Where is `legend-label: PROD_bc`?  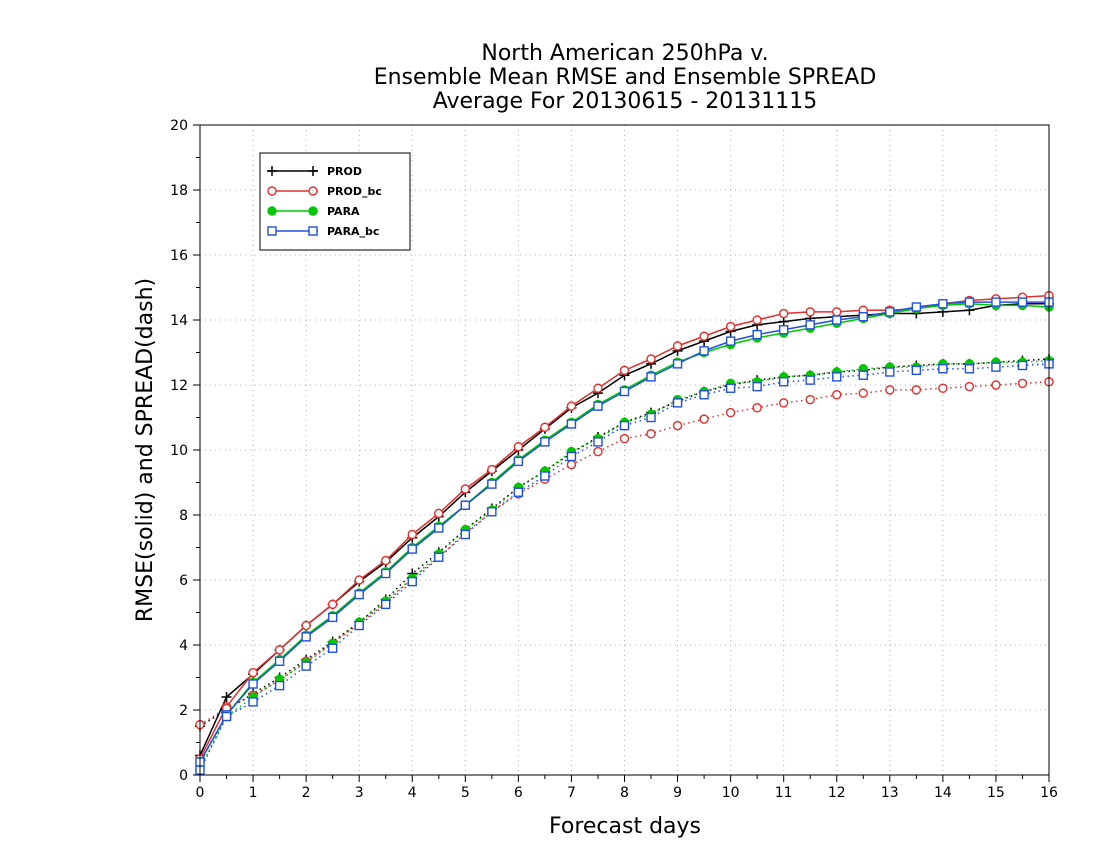
legend-label: PROD_bc is located at coordinates (354, 191).